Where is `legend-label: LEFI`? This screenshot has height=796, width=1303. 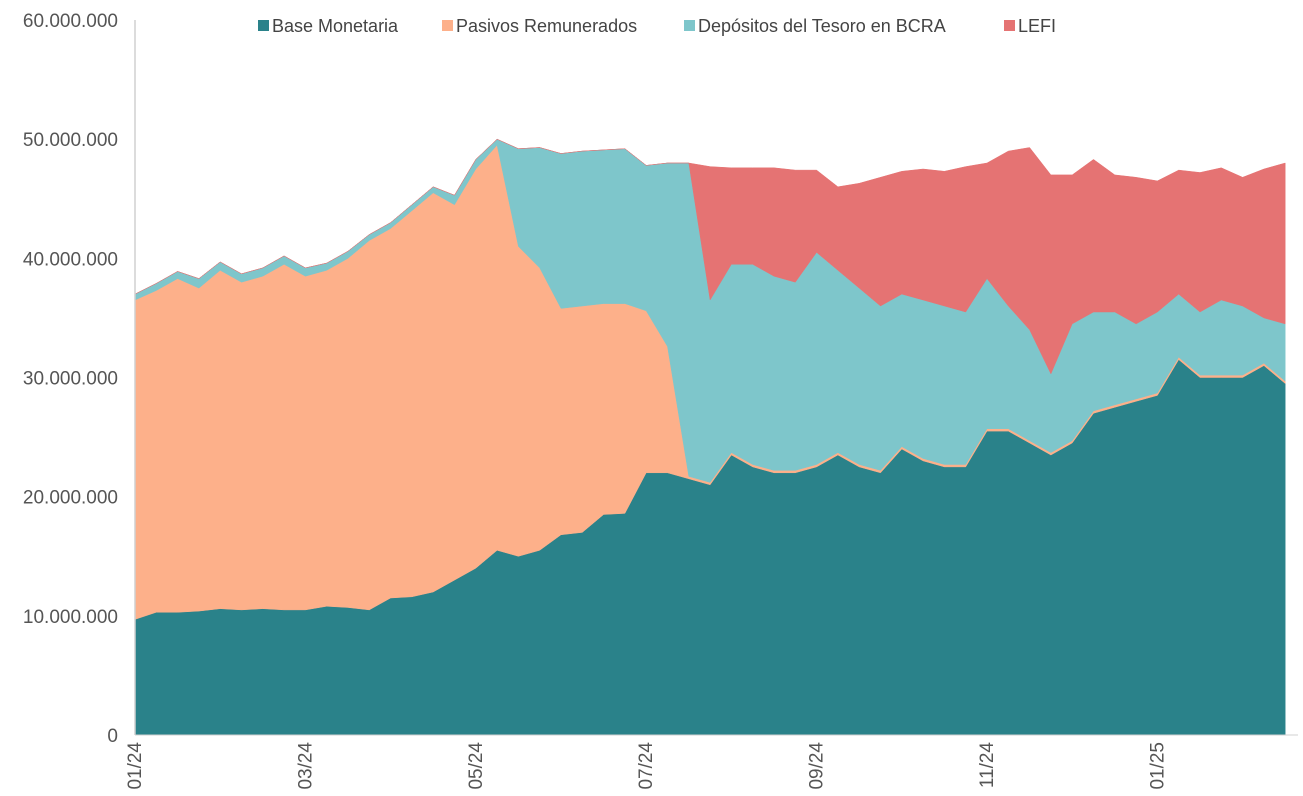
legend-label: LEFI is located at coordinates (1037, 26).